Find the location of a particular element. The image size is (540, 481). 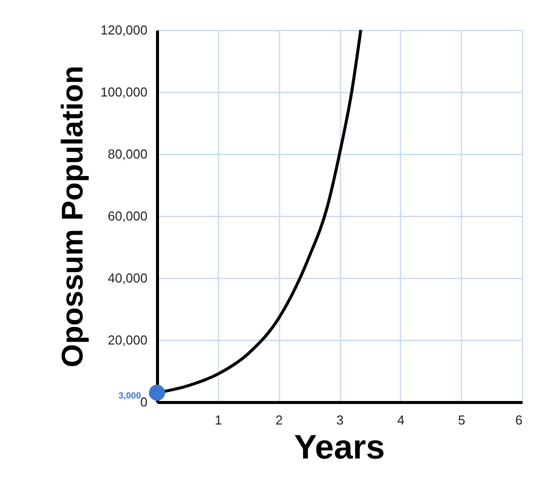

x-tick-label: 3 is located at coordinates (340, 420).